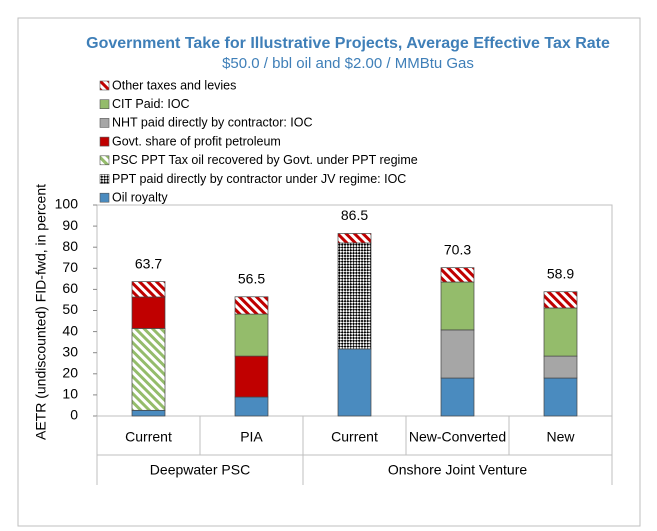 The height and width of the screenshot is (531, 657). Describe the element at coordinates (457, 249) in the screenshot. I see `total-label: 70.3` at that location.